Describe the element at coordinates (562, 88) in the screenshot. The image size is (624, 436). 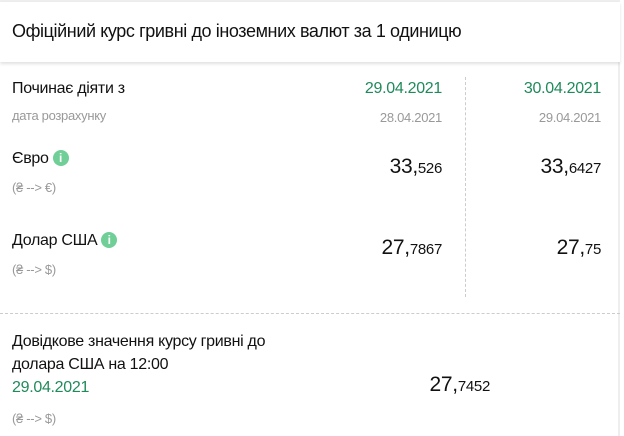
I see `col2-effective-date: 30.04.2021` at that location.